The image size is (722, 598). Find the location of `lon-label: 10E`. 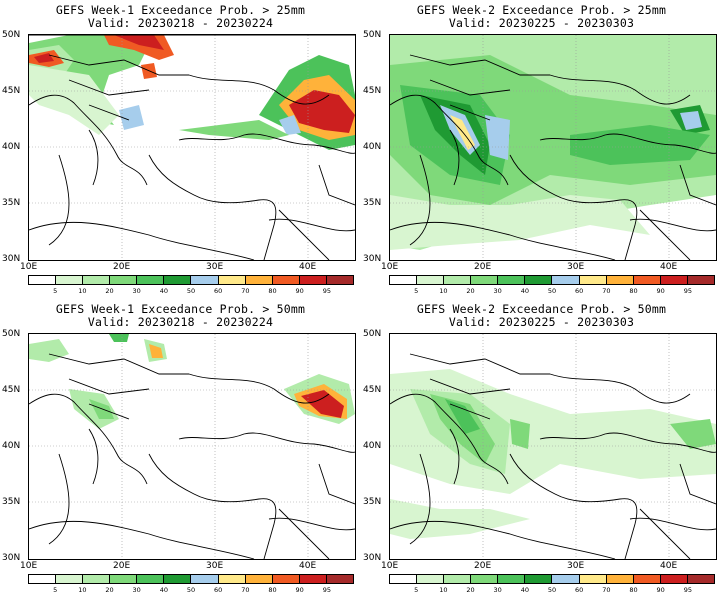

lon-label: 10E is located at coordinates (390, 566).